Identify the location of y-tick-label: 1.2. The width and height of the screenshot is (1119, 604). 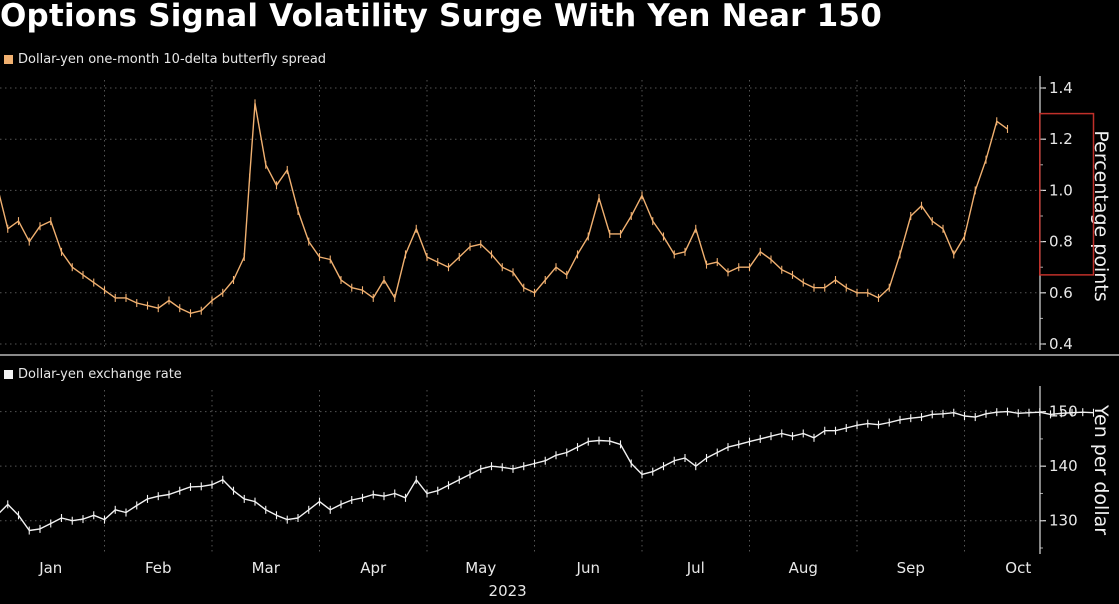
(1061, 139).